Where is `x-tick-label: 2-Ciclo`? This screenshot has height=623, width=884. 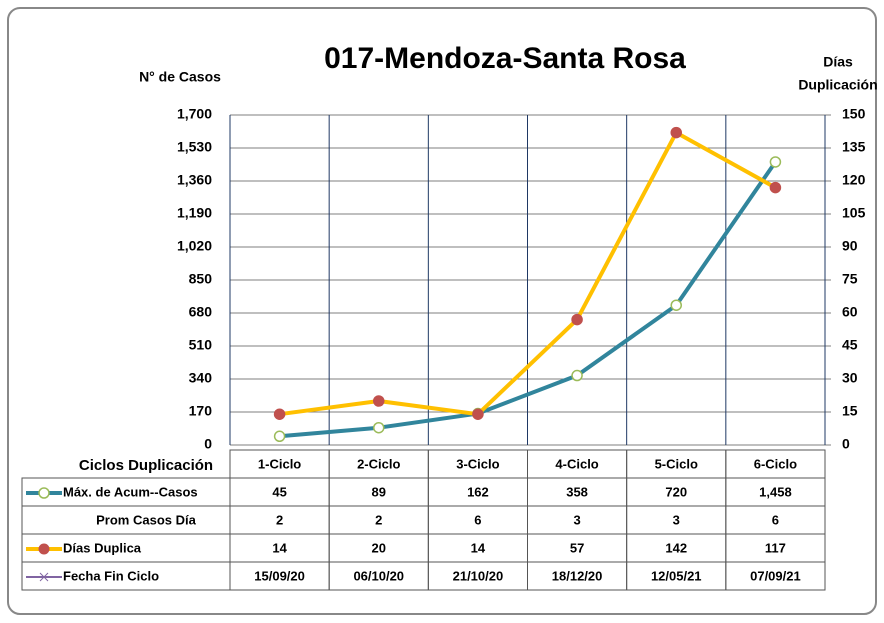
x-tick-label: 2-Ciclo is located at coordinates (378, 463).